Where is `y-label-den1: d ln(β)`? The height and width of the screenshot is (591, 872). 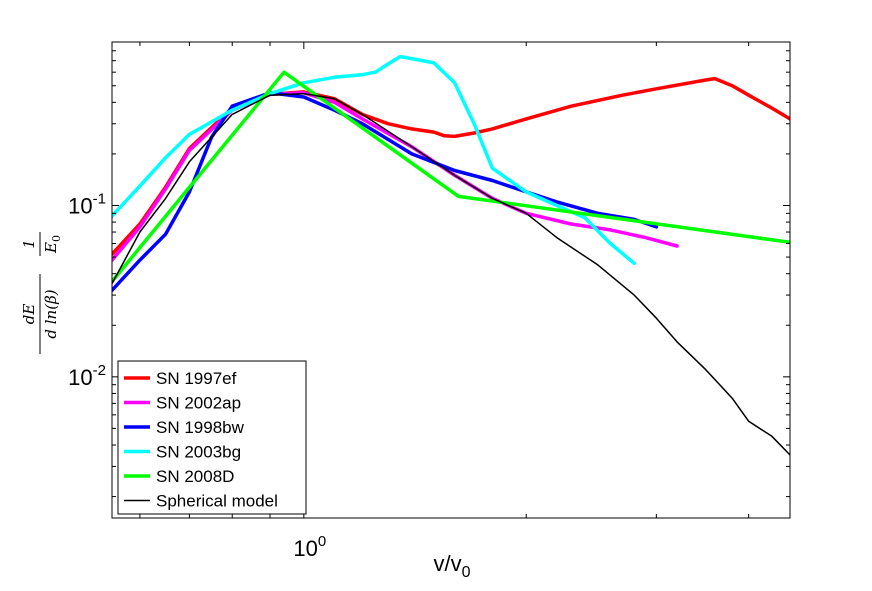 y-label-den1: d ln(β) is located at coordinates (51, 313).